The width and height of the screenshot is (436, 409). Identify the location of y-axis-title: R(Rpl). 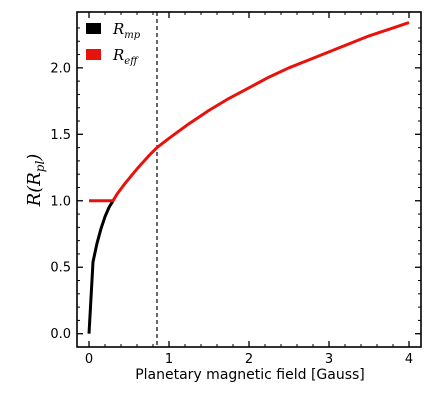
(35, 181).